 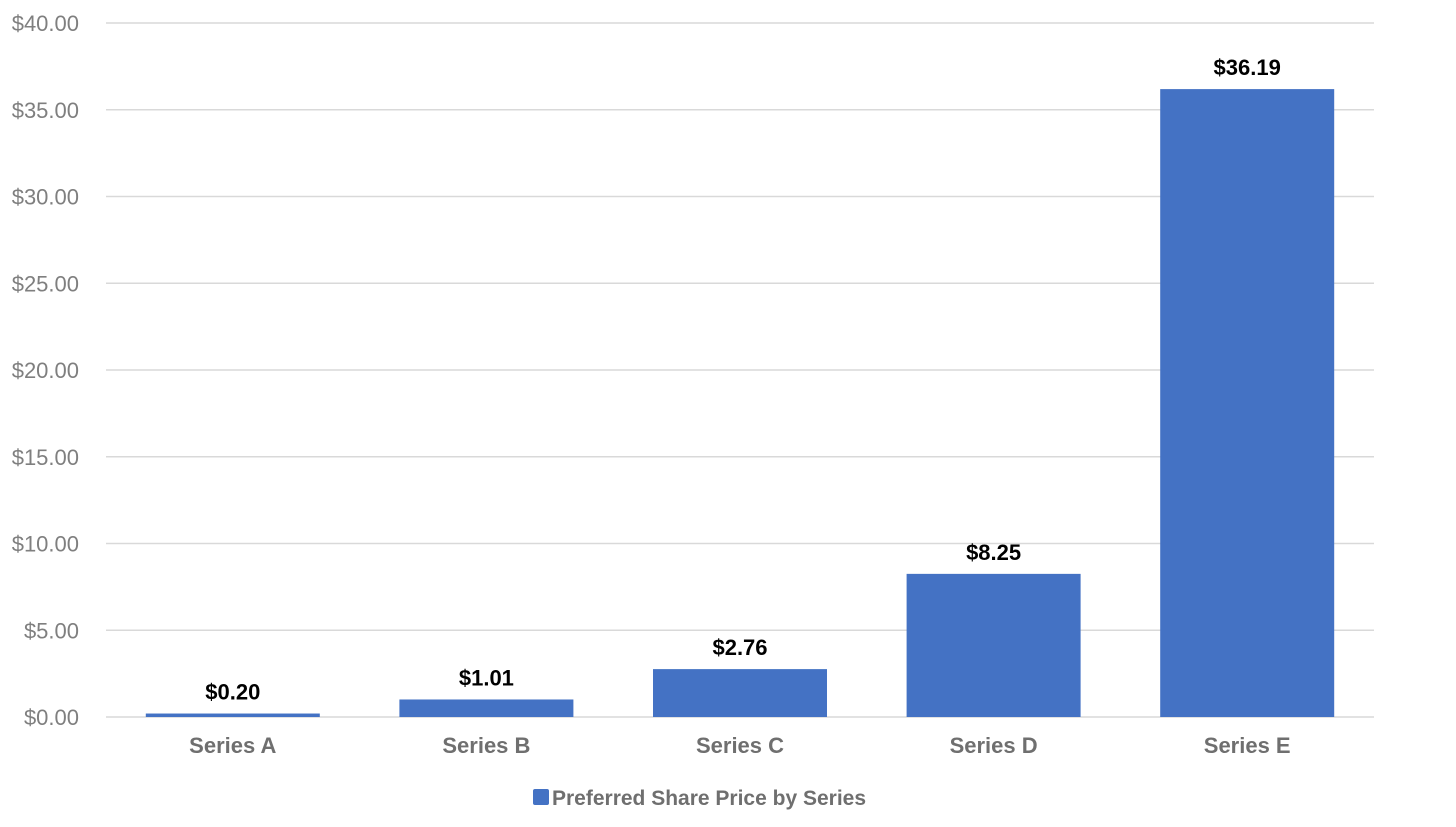 What do you see at coordinates (232, 692) in the screenshot?
I see `data-label: $0.20` at bounding box center [232, 692].